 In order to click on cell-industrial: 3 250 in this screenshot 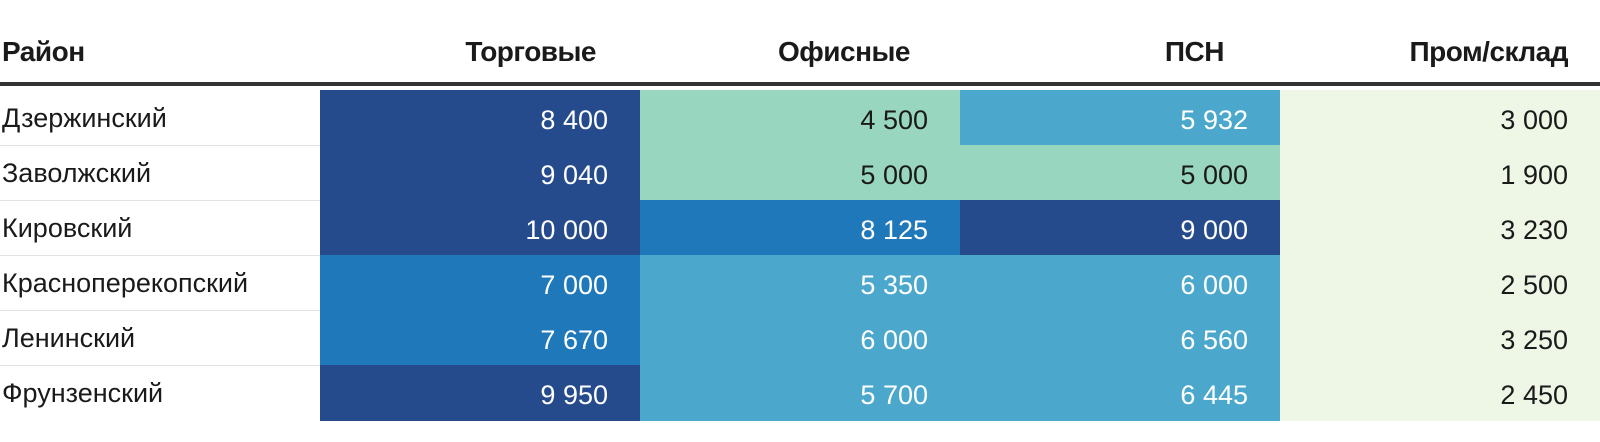, I will do `click(1440, 338)`.